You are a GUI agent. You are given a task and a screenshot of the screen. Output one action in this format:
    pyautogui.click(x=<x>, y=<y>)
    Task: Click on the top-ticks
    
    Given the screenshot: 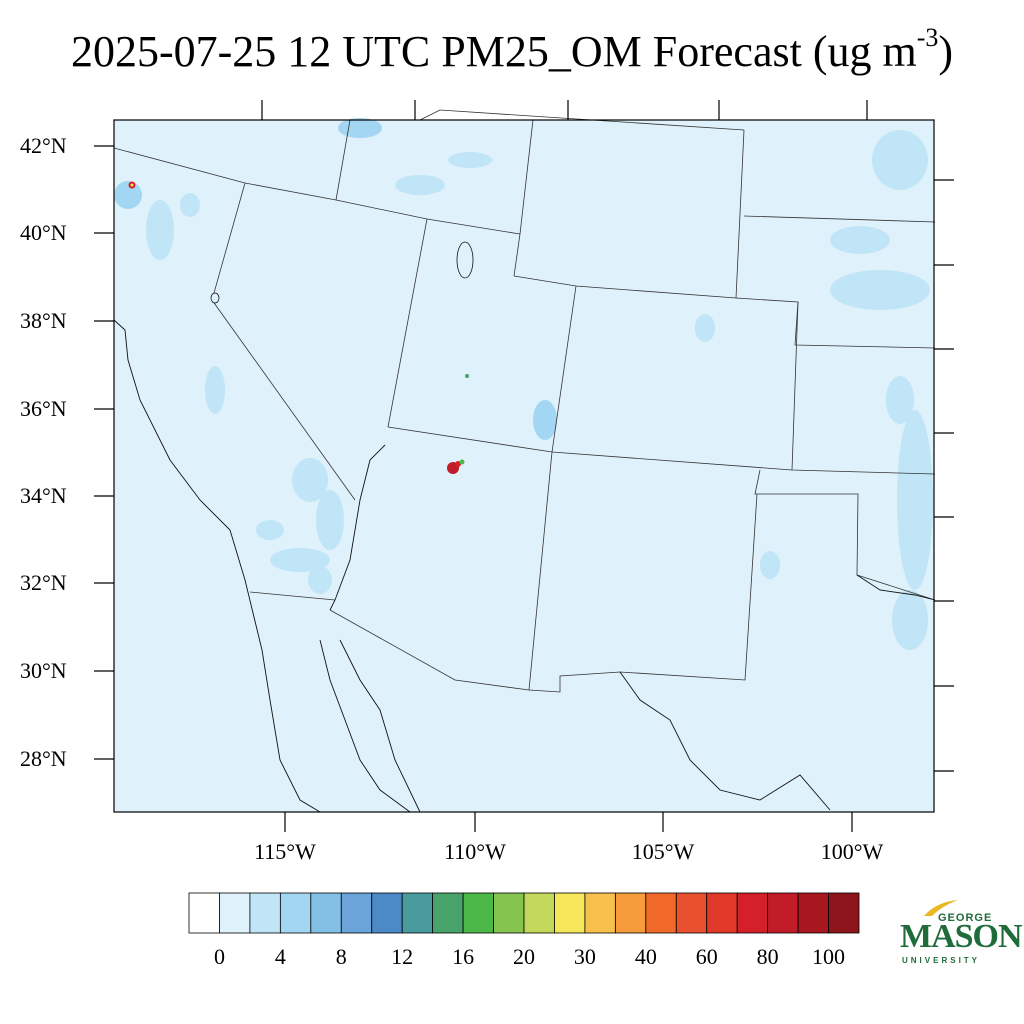 What is the action you would take?
    pyautogui.click(x=564, y=110)
    